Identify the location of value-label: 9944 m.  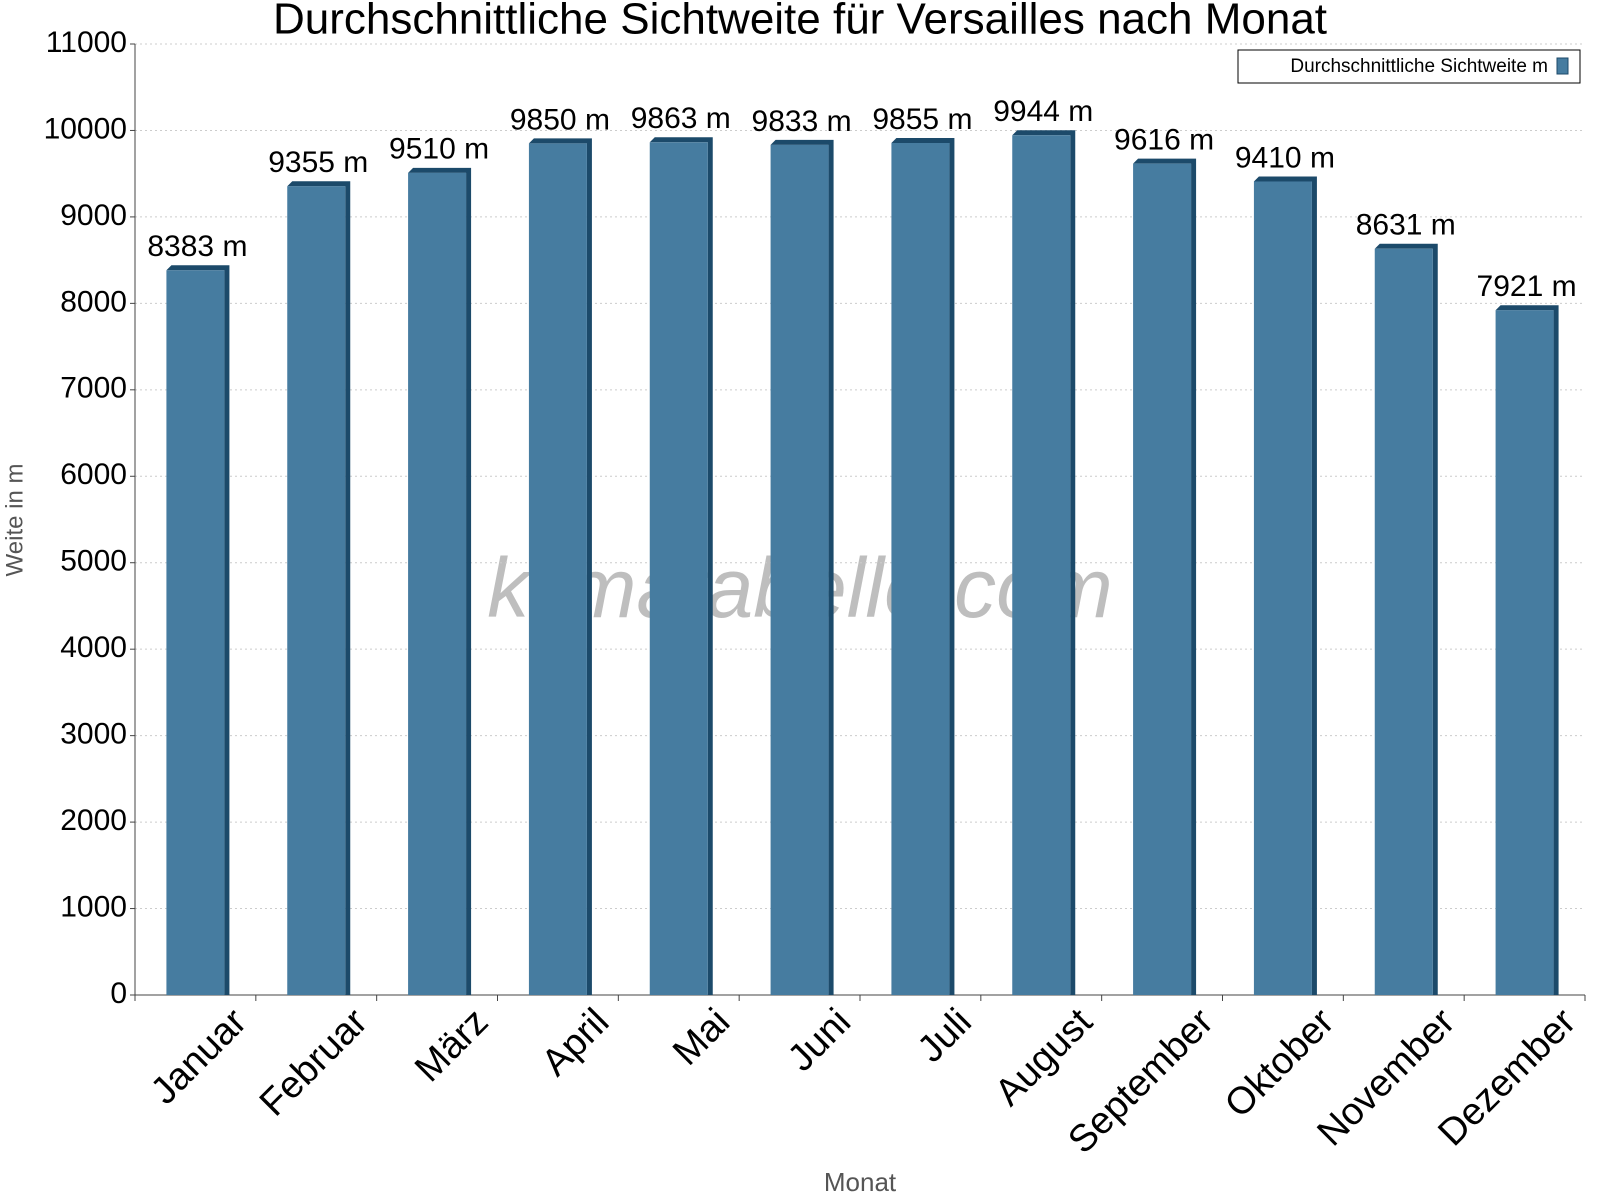
(1043, 111).